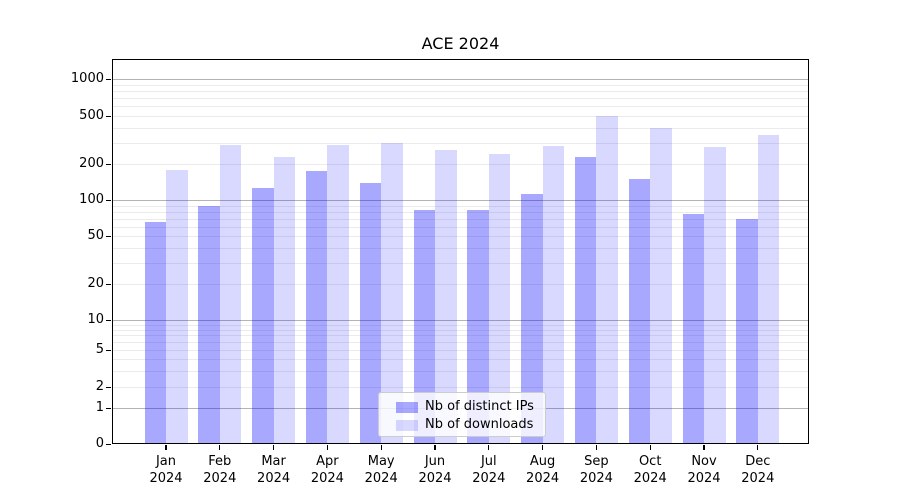 This screenshot has height=500, width=900. I want to click on x-tick-label: May 2024, so click(381, 470).